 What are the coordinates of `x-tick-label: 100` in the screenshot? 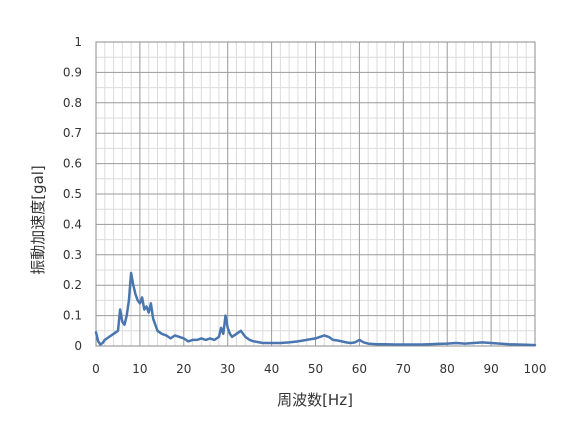 It's located at (535, 369).